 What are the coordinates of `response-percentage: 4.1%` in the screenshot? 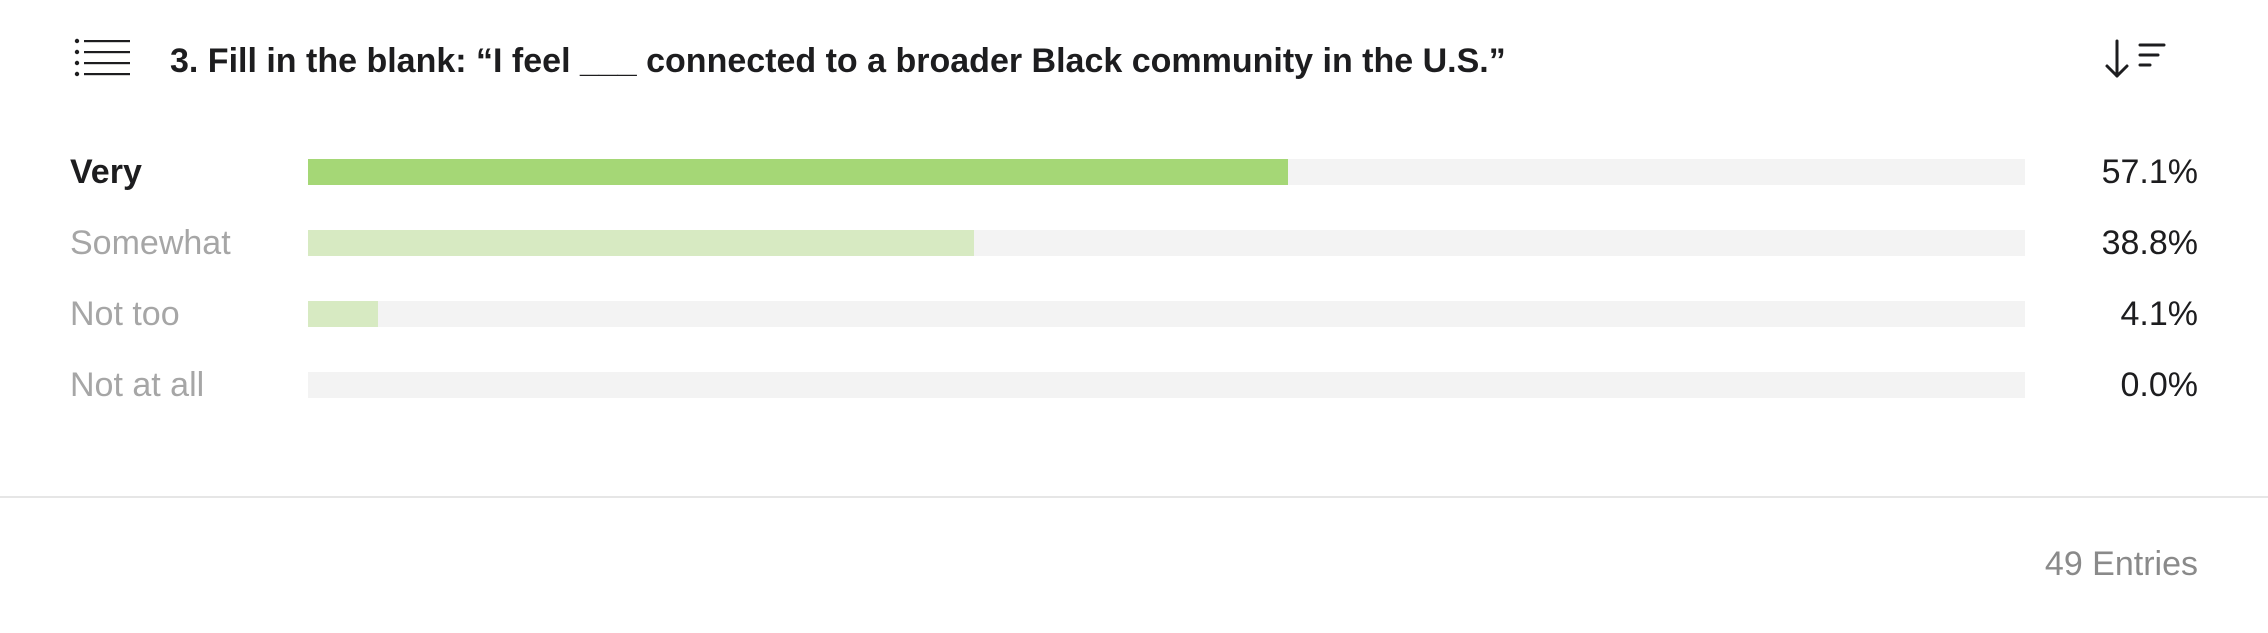 It's located at (2159, 314).